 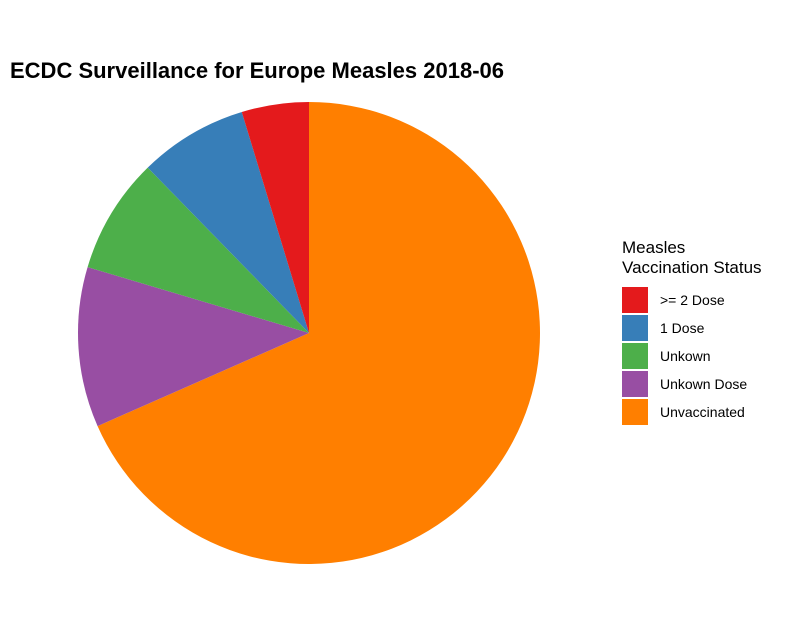 I want to click on pie-slice-unkown-dose, so click(x=193, y=347).